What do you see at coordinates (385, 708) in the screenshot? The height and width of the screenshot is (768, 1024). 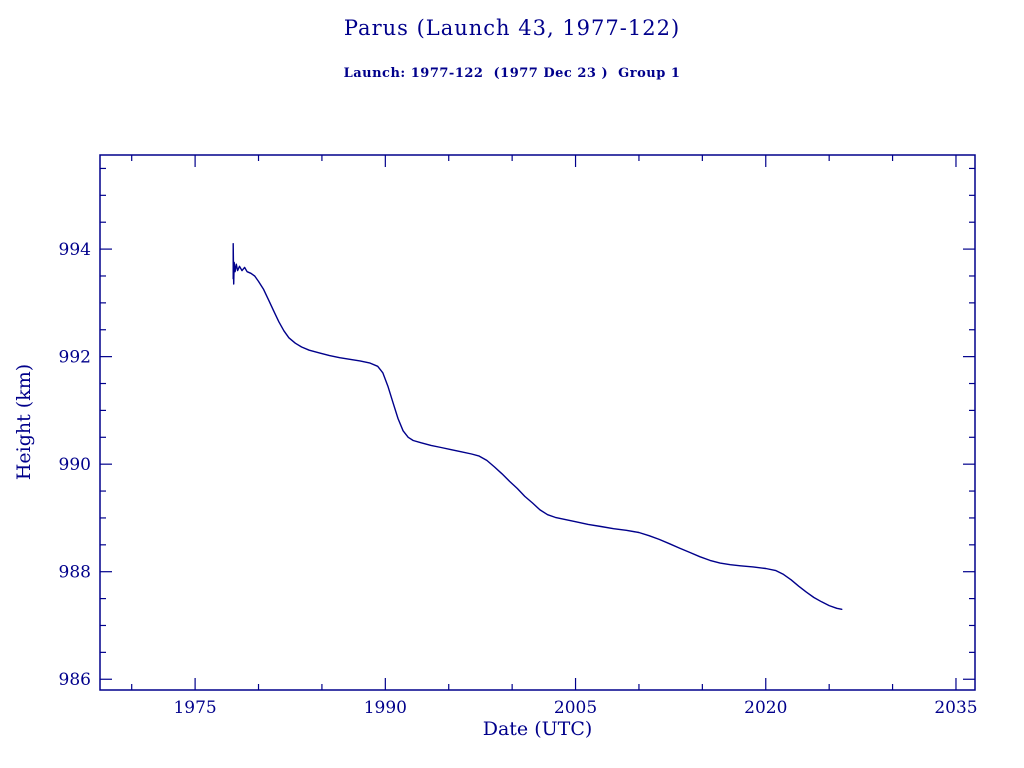 I see `x-tick-label: 1990` at bounding box center [385, 708].